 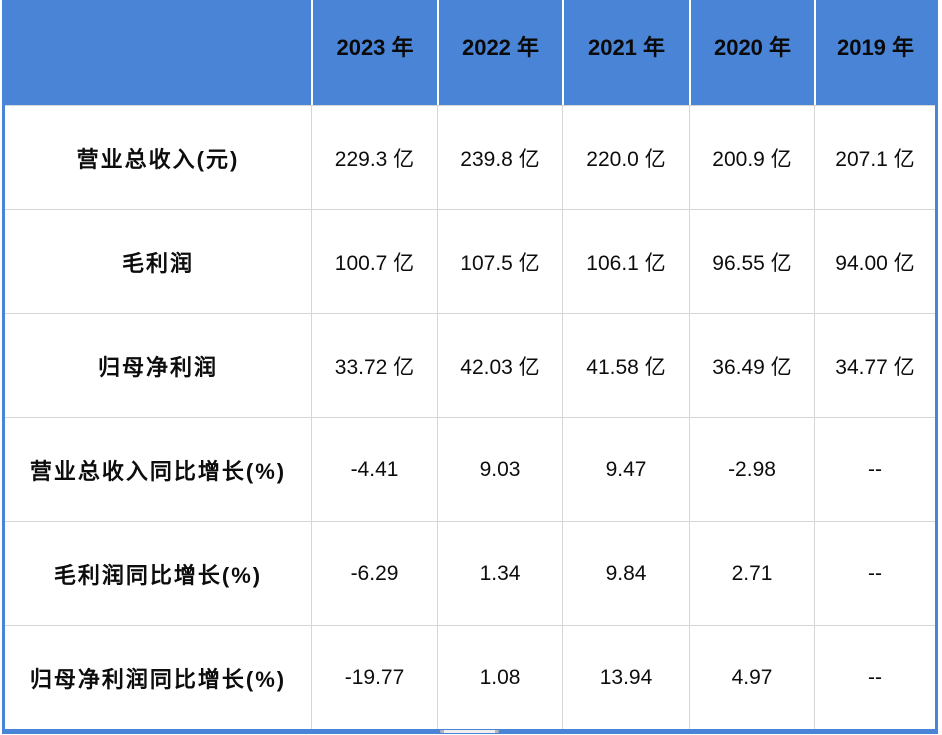 What do you see at coordinates (374, 261) in the screenshot?
I see `value-cell: 100.7 亿` at bounding box center [374, 261].